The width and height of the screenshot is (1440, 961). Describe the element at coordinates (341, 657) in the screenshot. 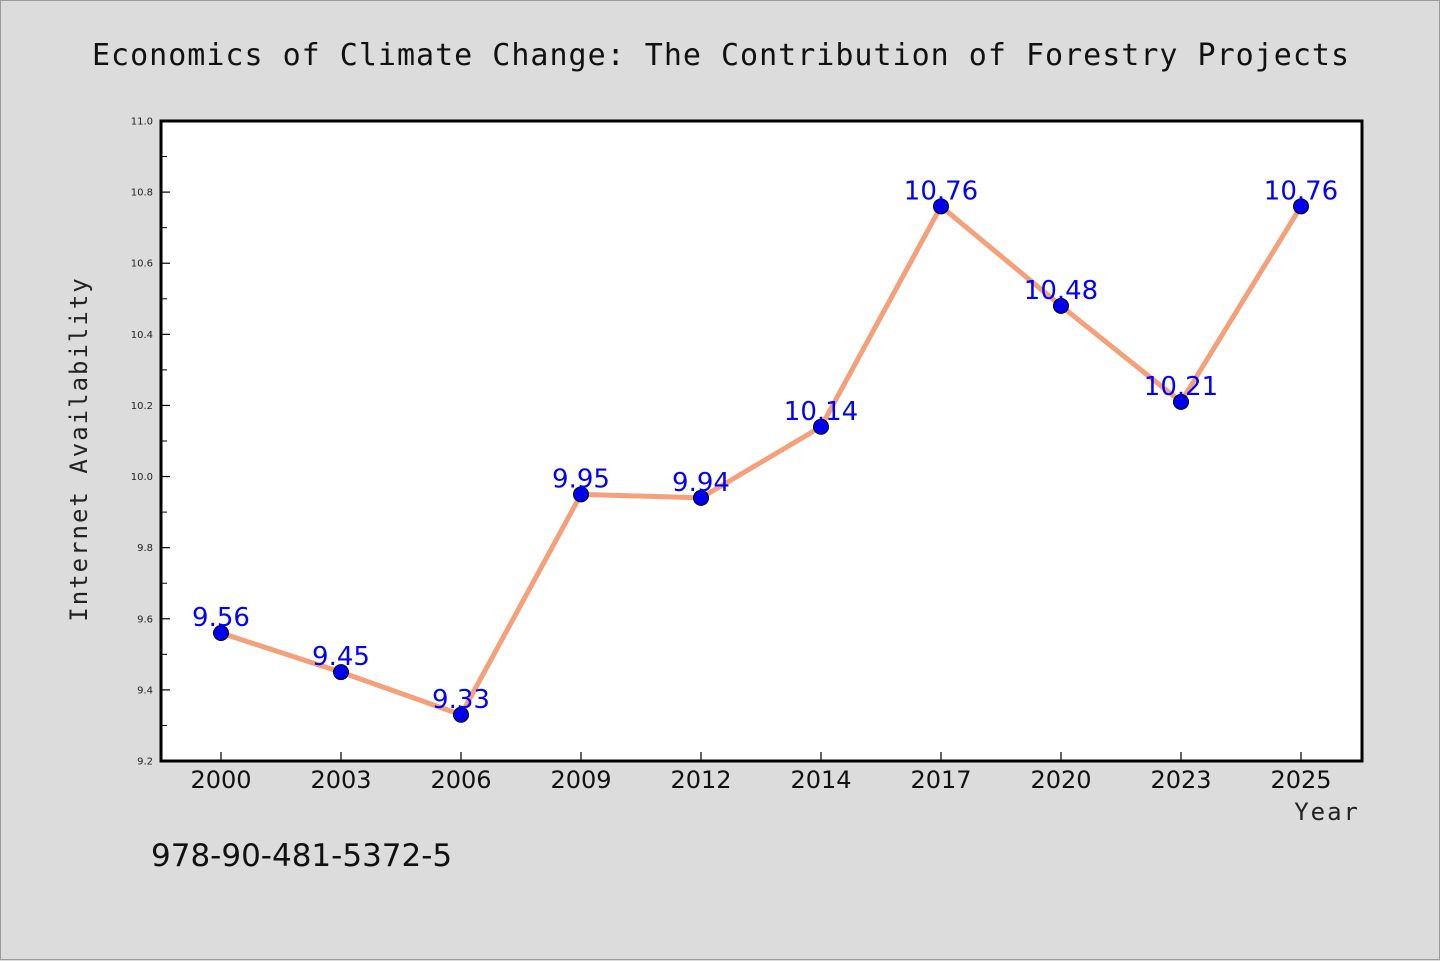

I see `data-label: 9.45` at that location.